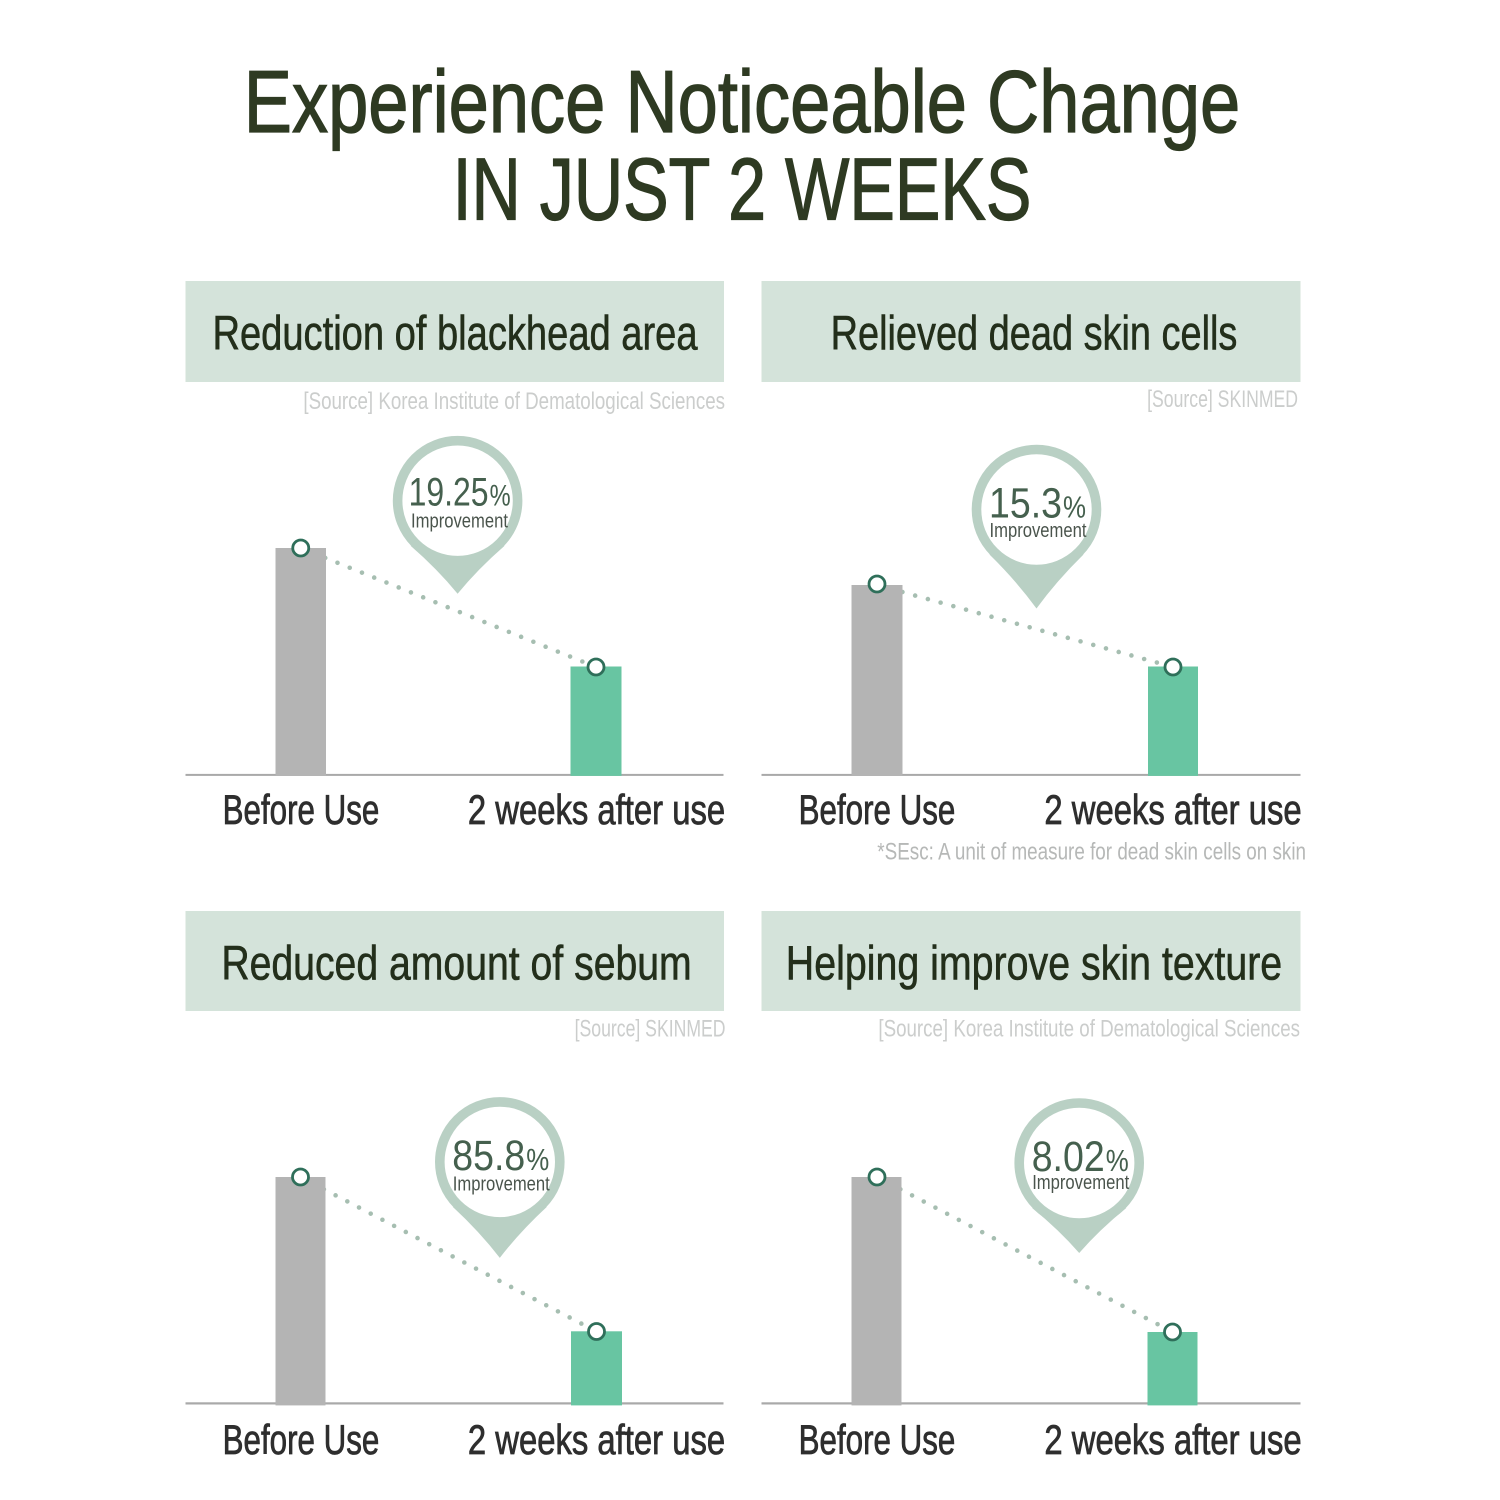 The image size is (1500, 1500). I want to click on svg-text: 19.25, so click(449, 492).